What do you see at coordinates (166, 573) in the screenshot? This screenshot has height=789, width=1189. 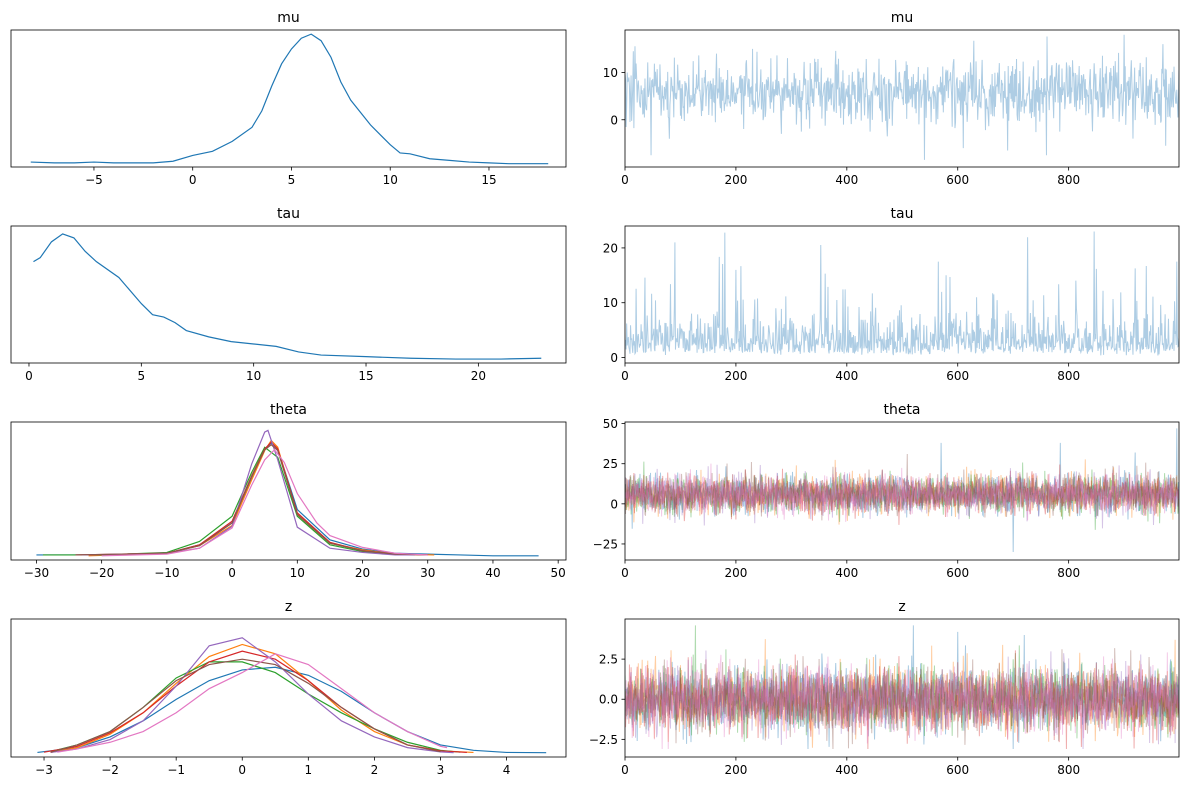 I see `theta-density-xtick-label-2: −10` at bounding box center [166, 573].